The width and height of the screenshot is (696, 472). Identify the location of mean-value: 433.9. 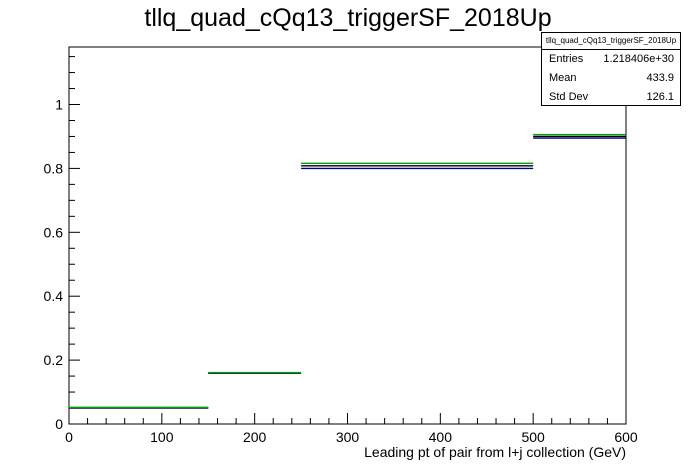
(660, 78).